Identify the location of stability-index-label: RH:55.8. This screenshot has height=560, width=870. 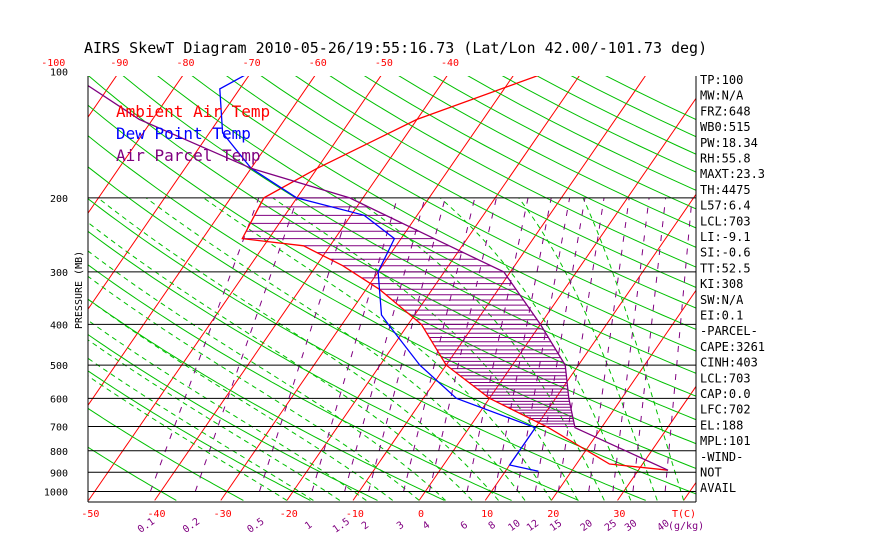
(725, 159).